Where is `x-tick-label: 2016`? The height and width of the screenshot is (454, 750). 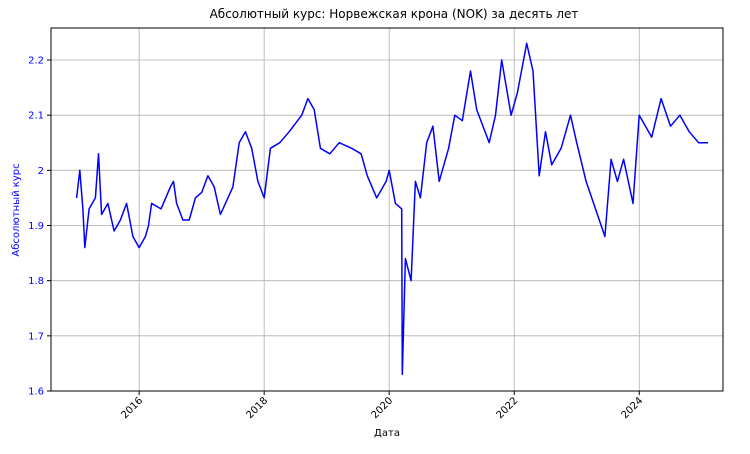
x-tick-label: 2016 is located at coordinates (132, 408).